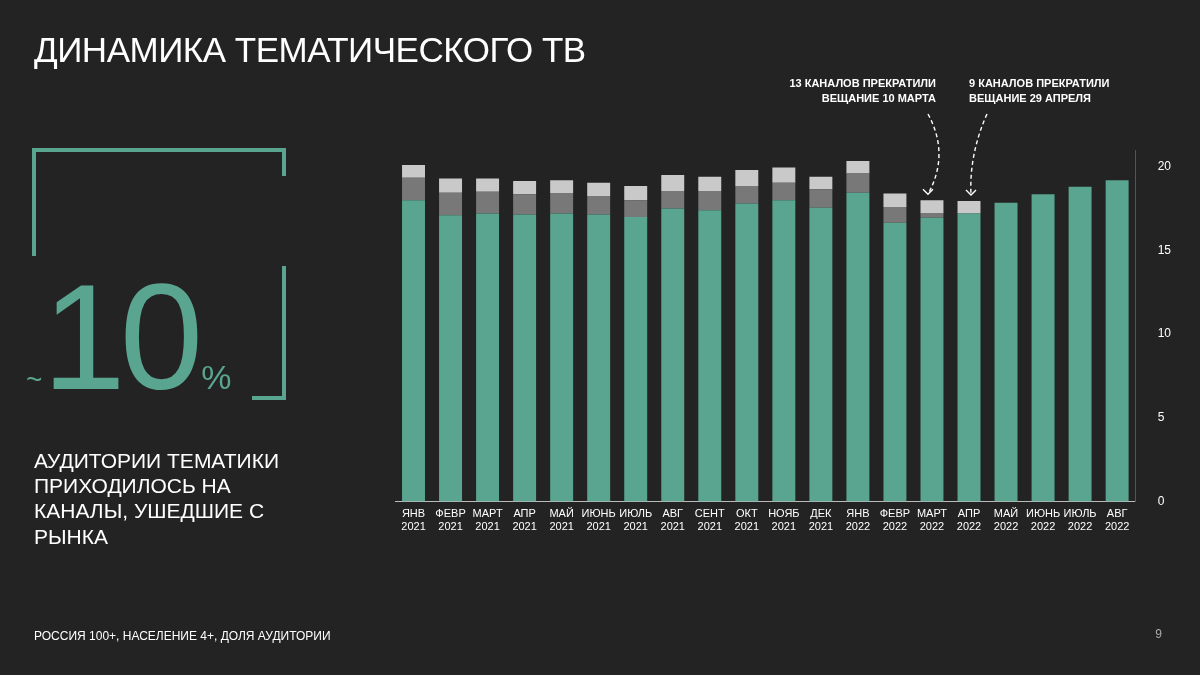  Describe the element at coordinates (1164, 166) in the screenshot. I see `y-tick-label: 20` at that location.